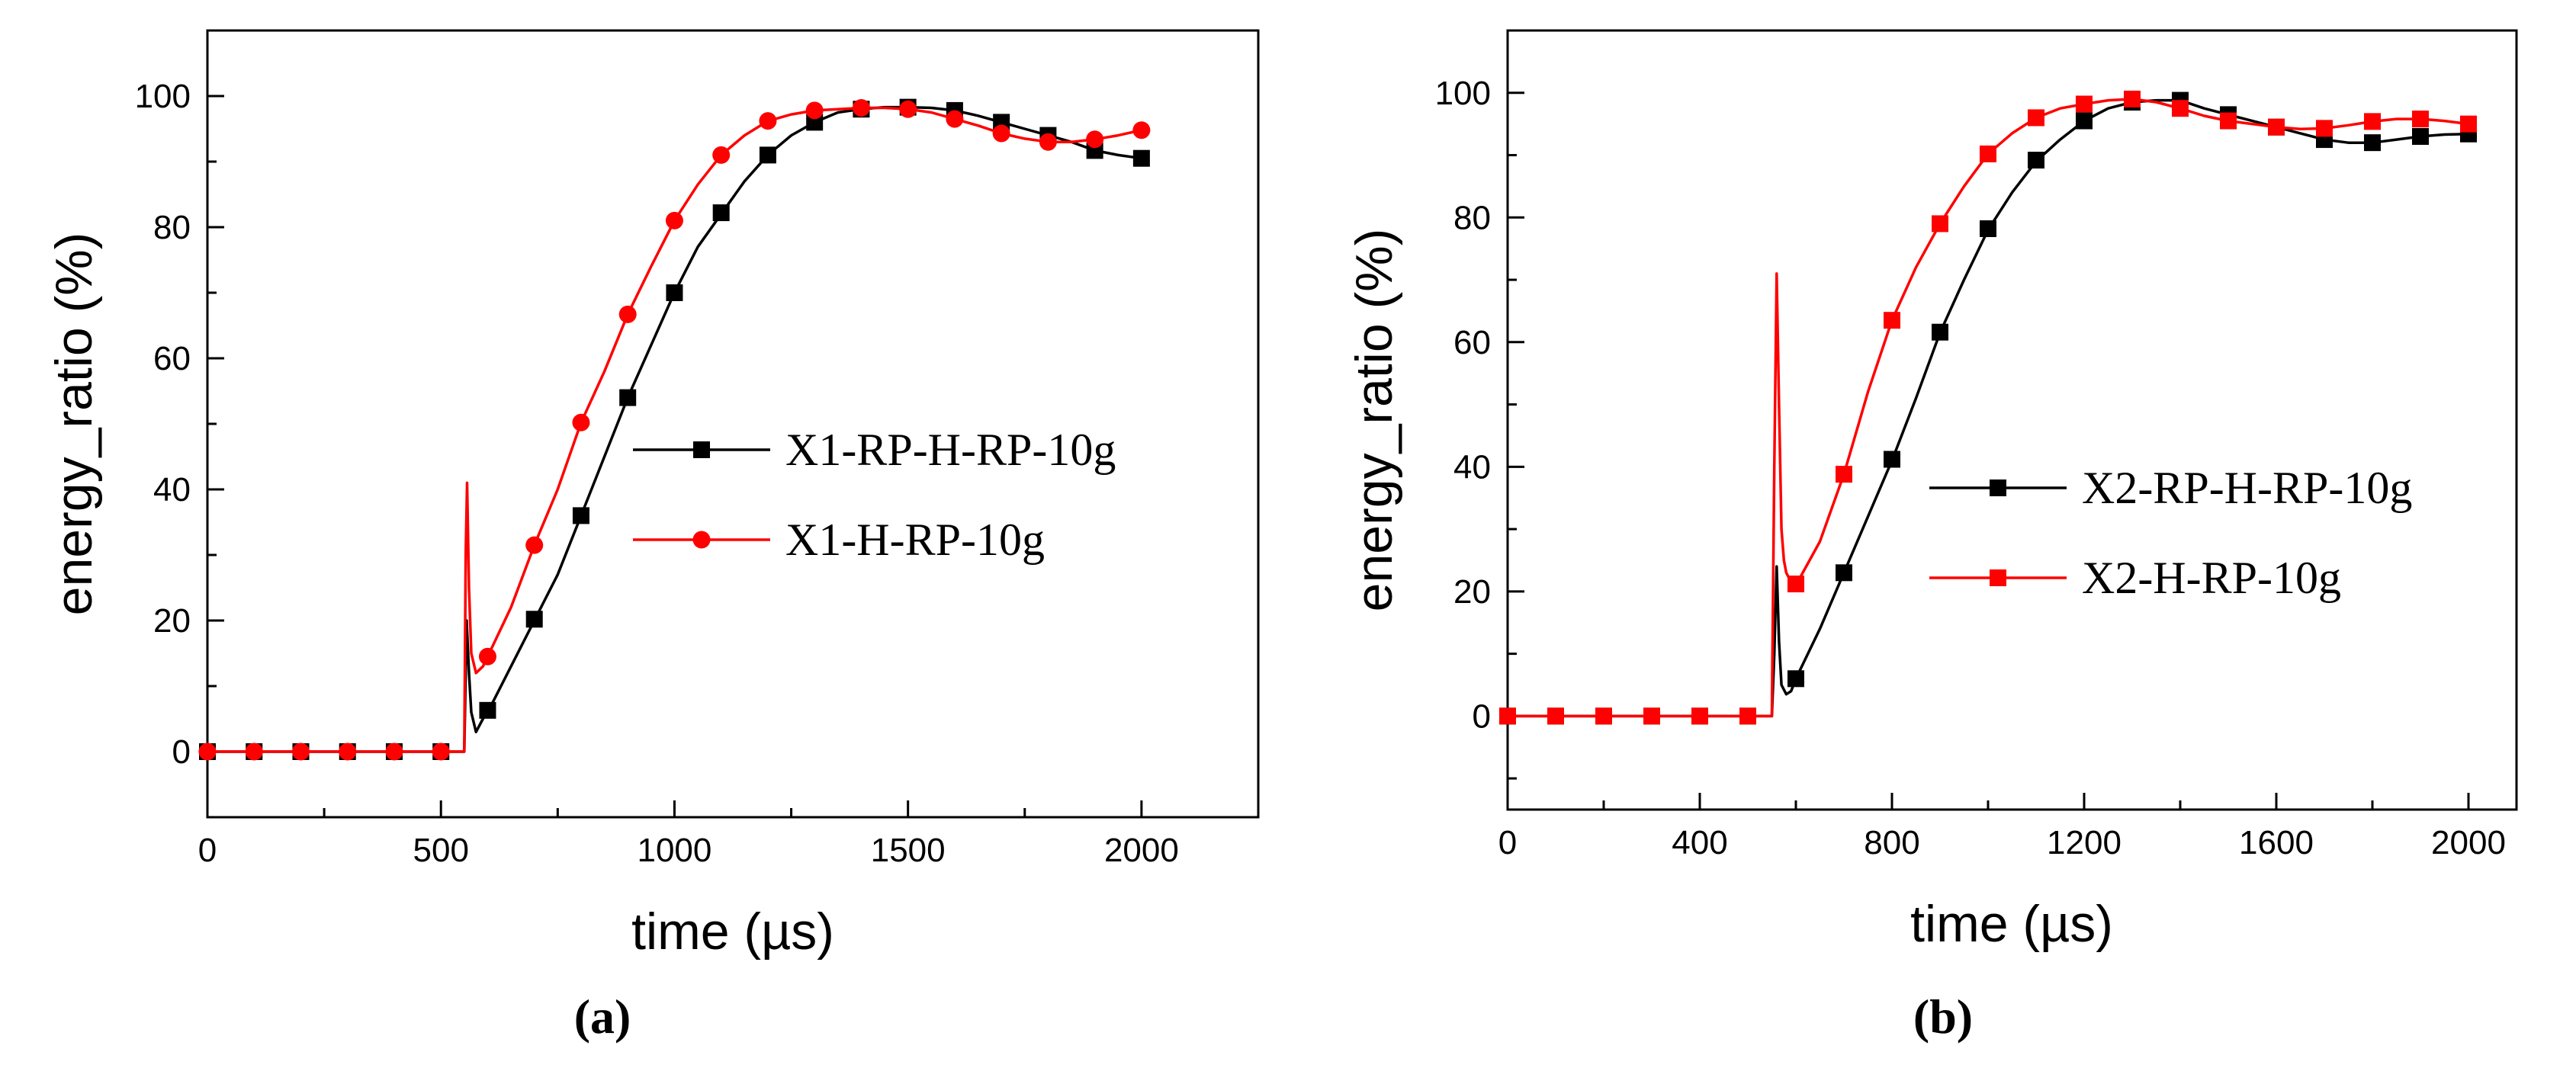 The height and width of the screenshot is (1068, 2576). Describe the element at coordinates (2211, 578) in the screenshot. I see `legend-label: X2-H-RP-10g` at that location.